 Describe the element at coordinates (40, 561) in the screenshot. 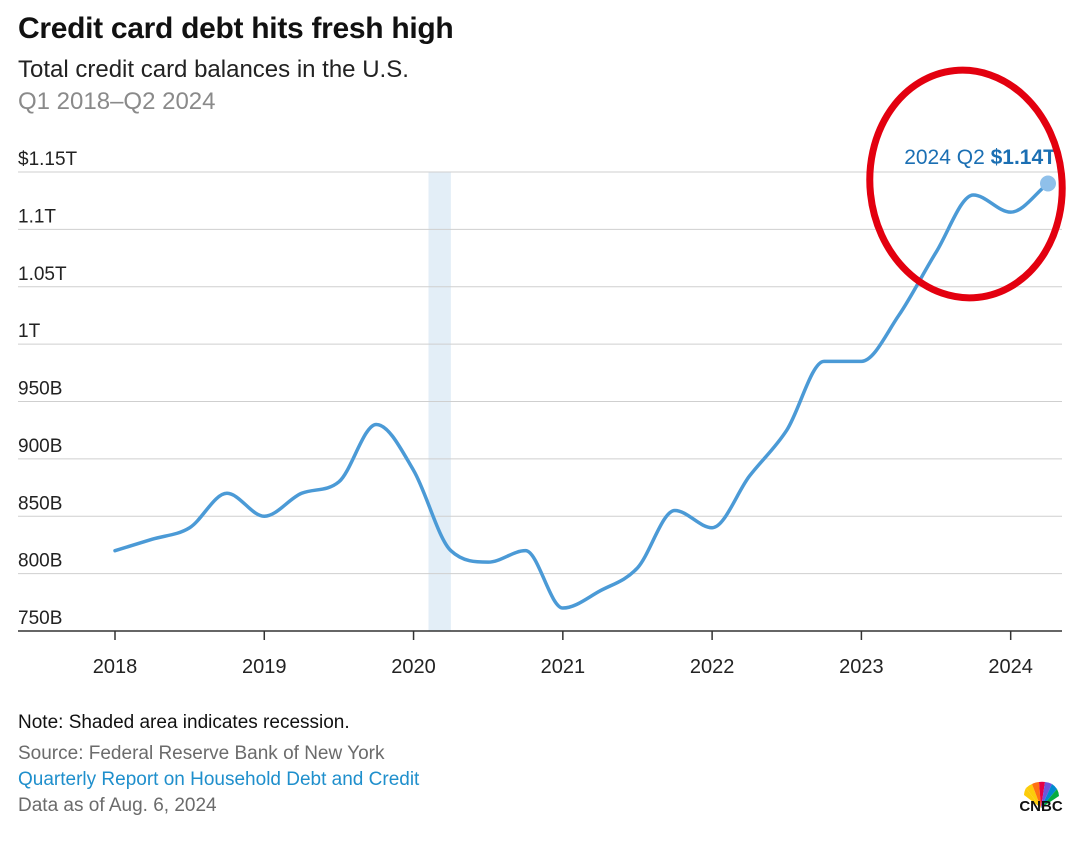

I see `y-tick-label: 800B` at that location.